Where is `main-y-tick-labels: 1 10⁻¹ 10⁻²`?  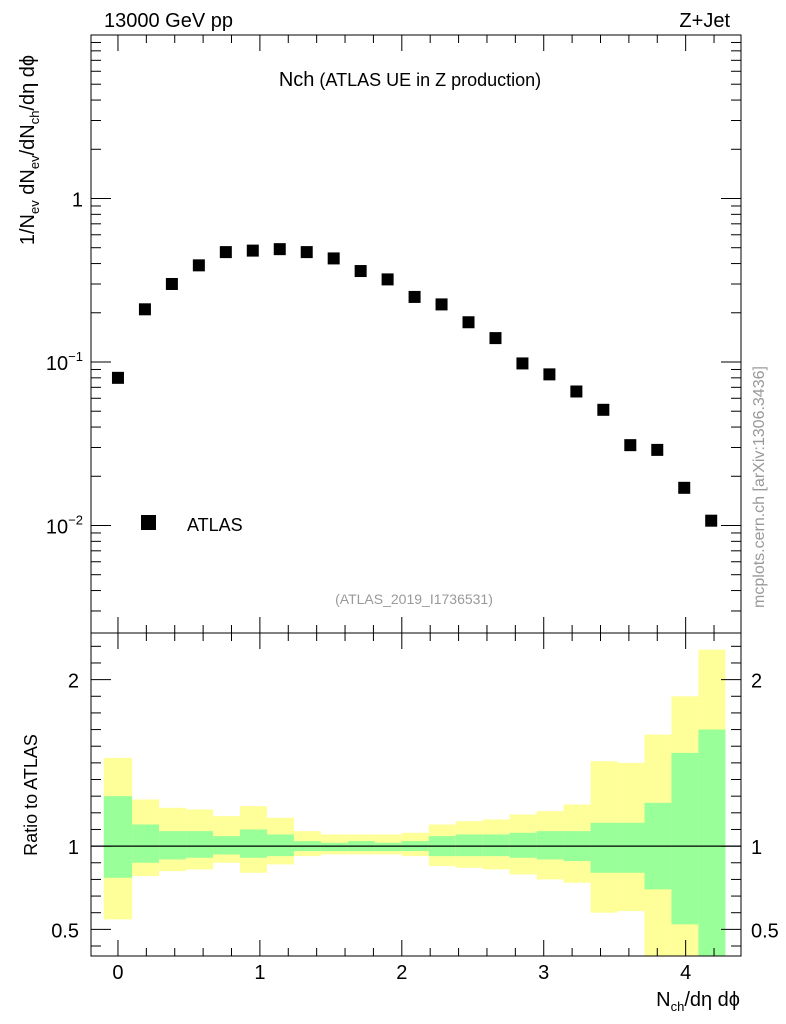
main-y-tick-labels: 1 10⁻¹ 10⁻² is located at coordinates (64, 363).